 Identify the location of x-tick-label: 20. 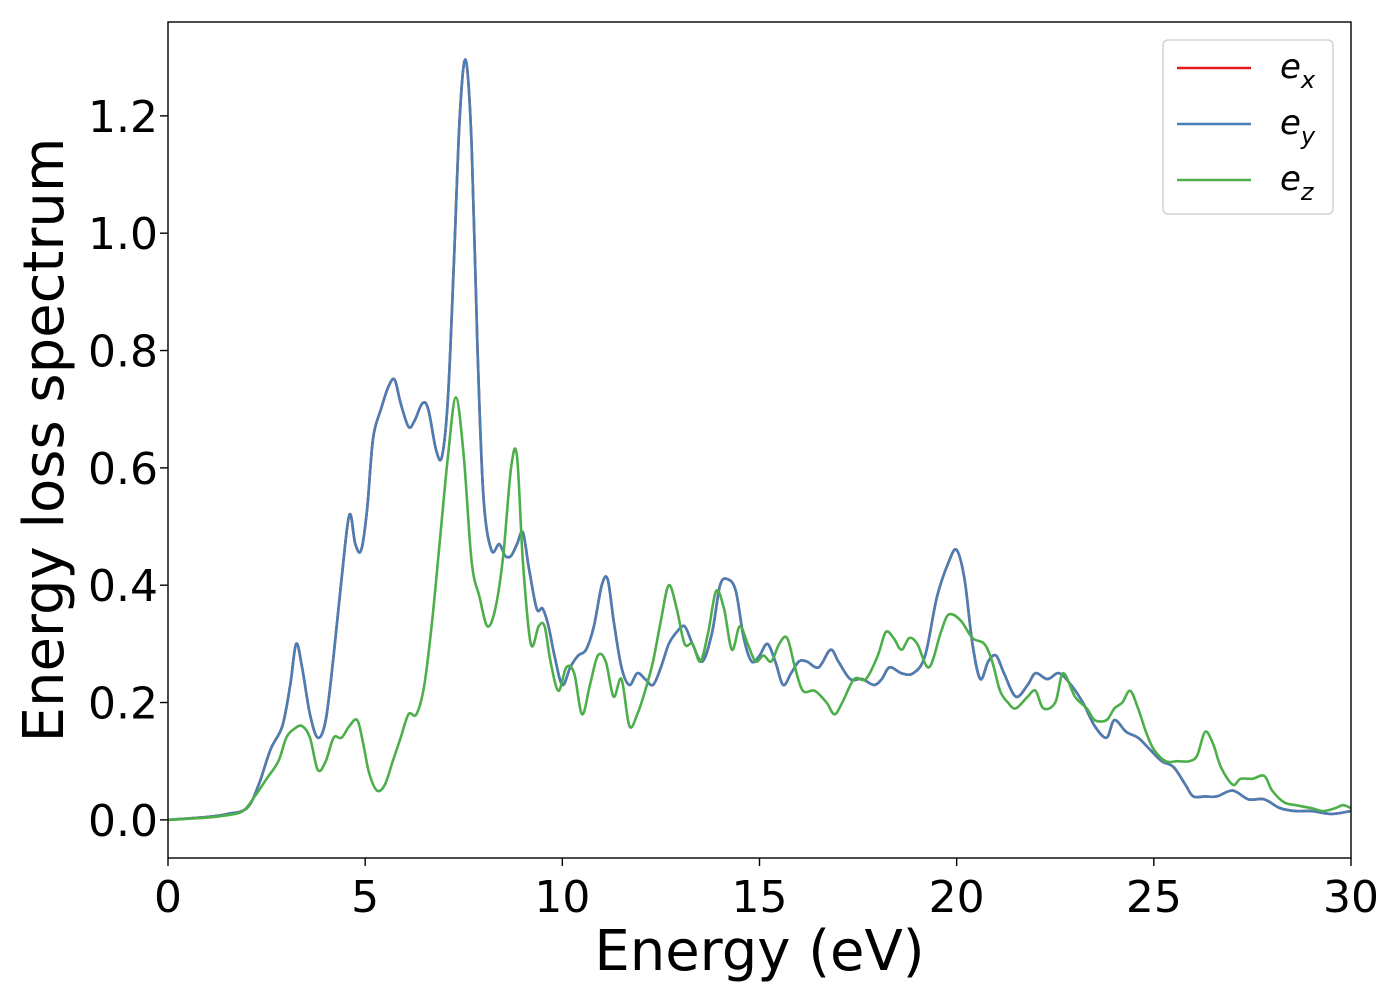
(957, 897).